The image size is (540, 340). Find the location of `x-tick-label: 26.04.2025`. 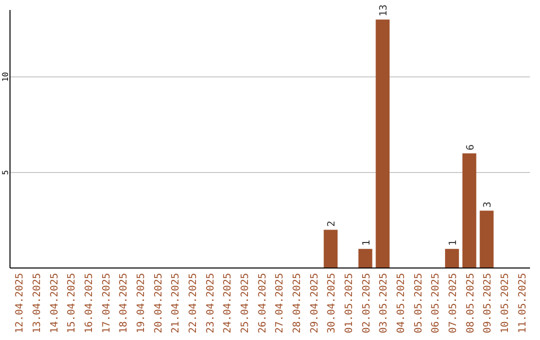

x-tick-label: 26.04.2025 is located at coordinates (262, 303).